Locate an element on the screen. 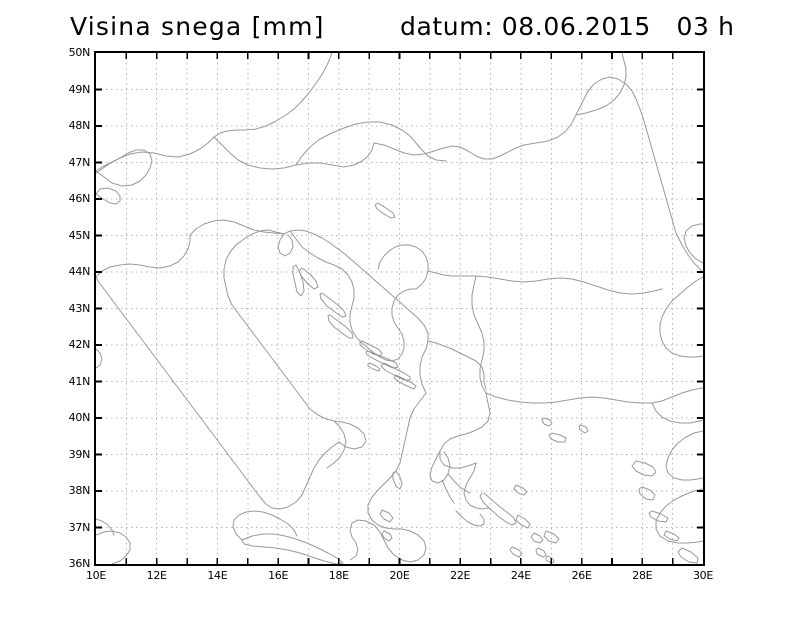  island-paros is located at coordinates (537, 538).